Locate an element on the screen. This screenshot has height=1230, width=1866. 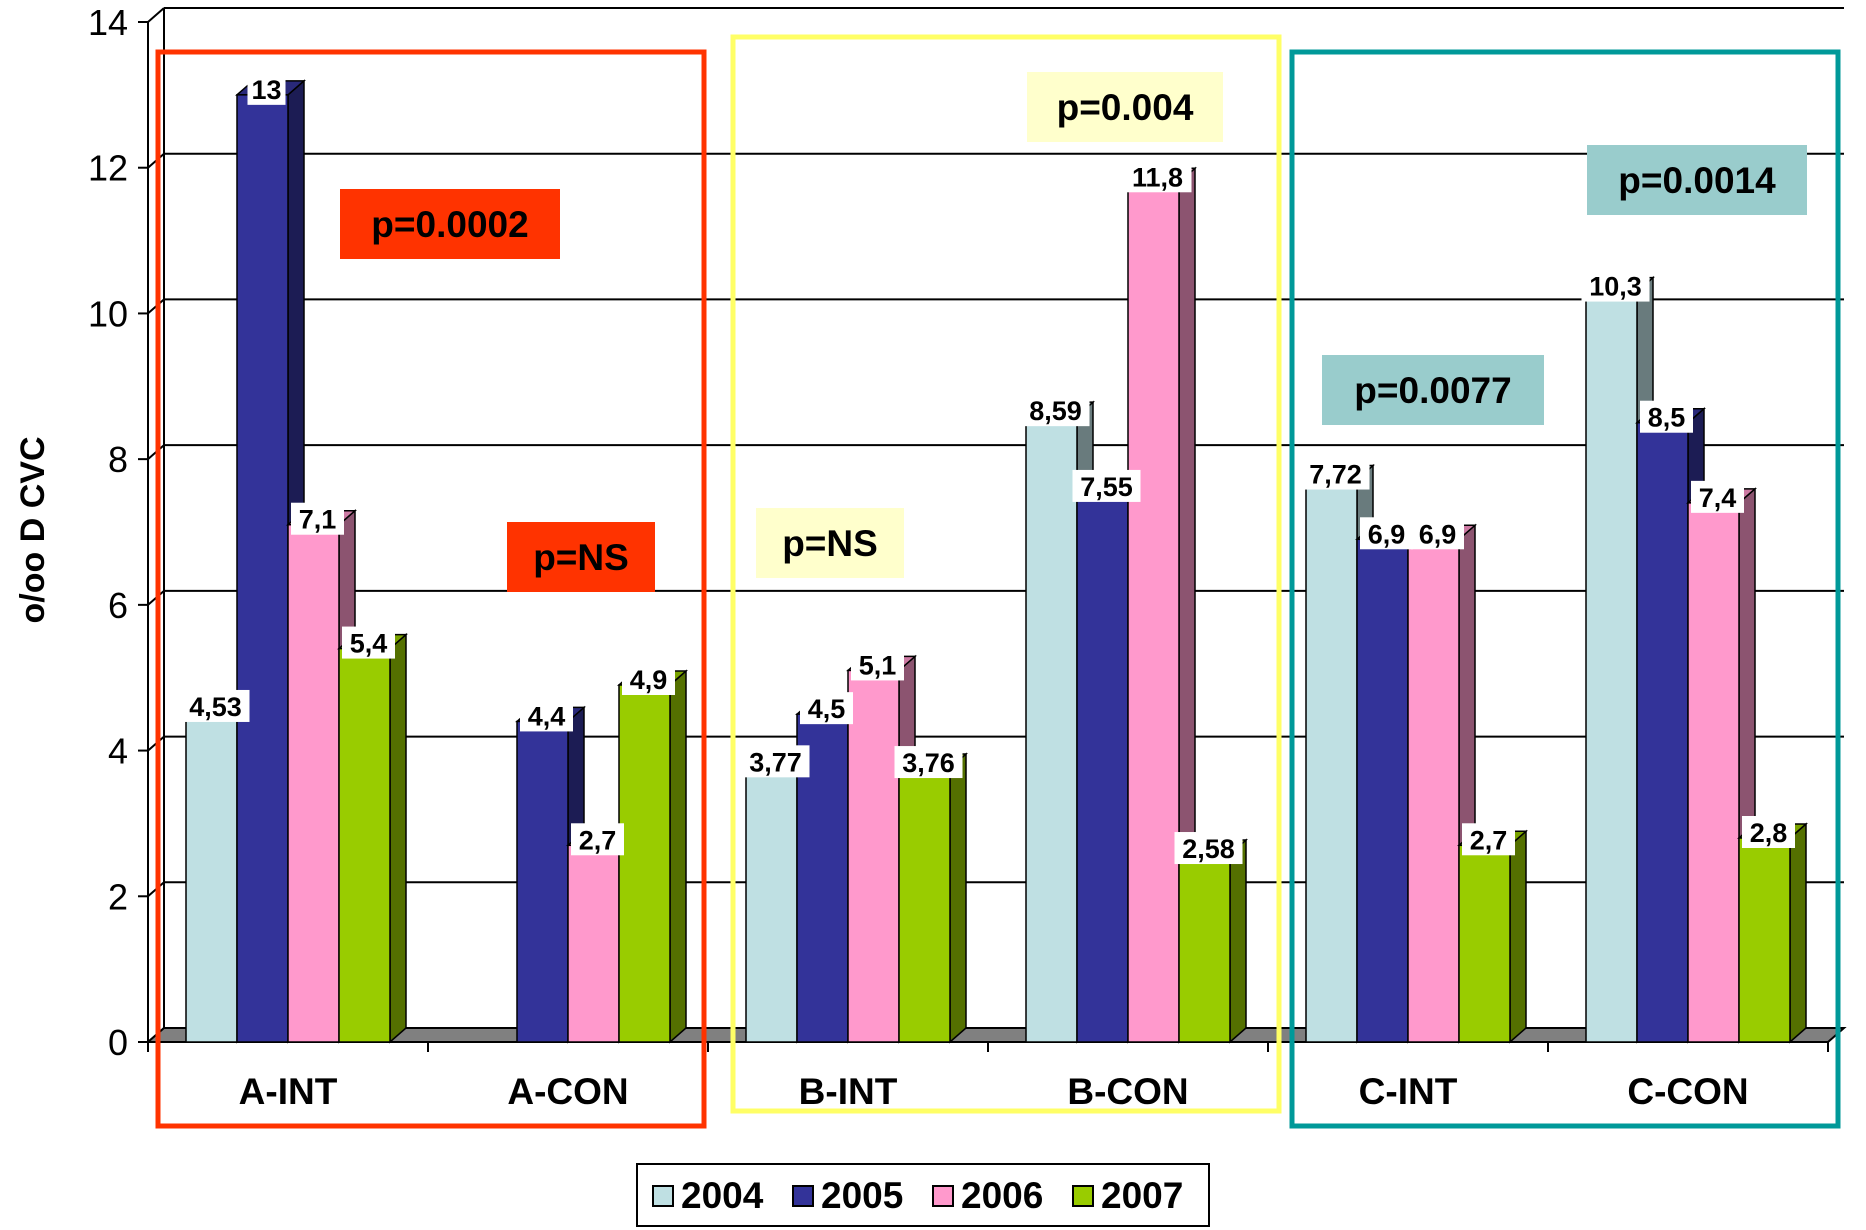
data-label: 5,4 is located at coordinates (369, 644).